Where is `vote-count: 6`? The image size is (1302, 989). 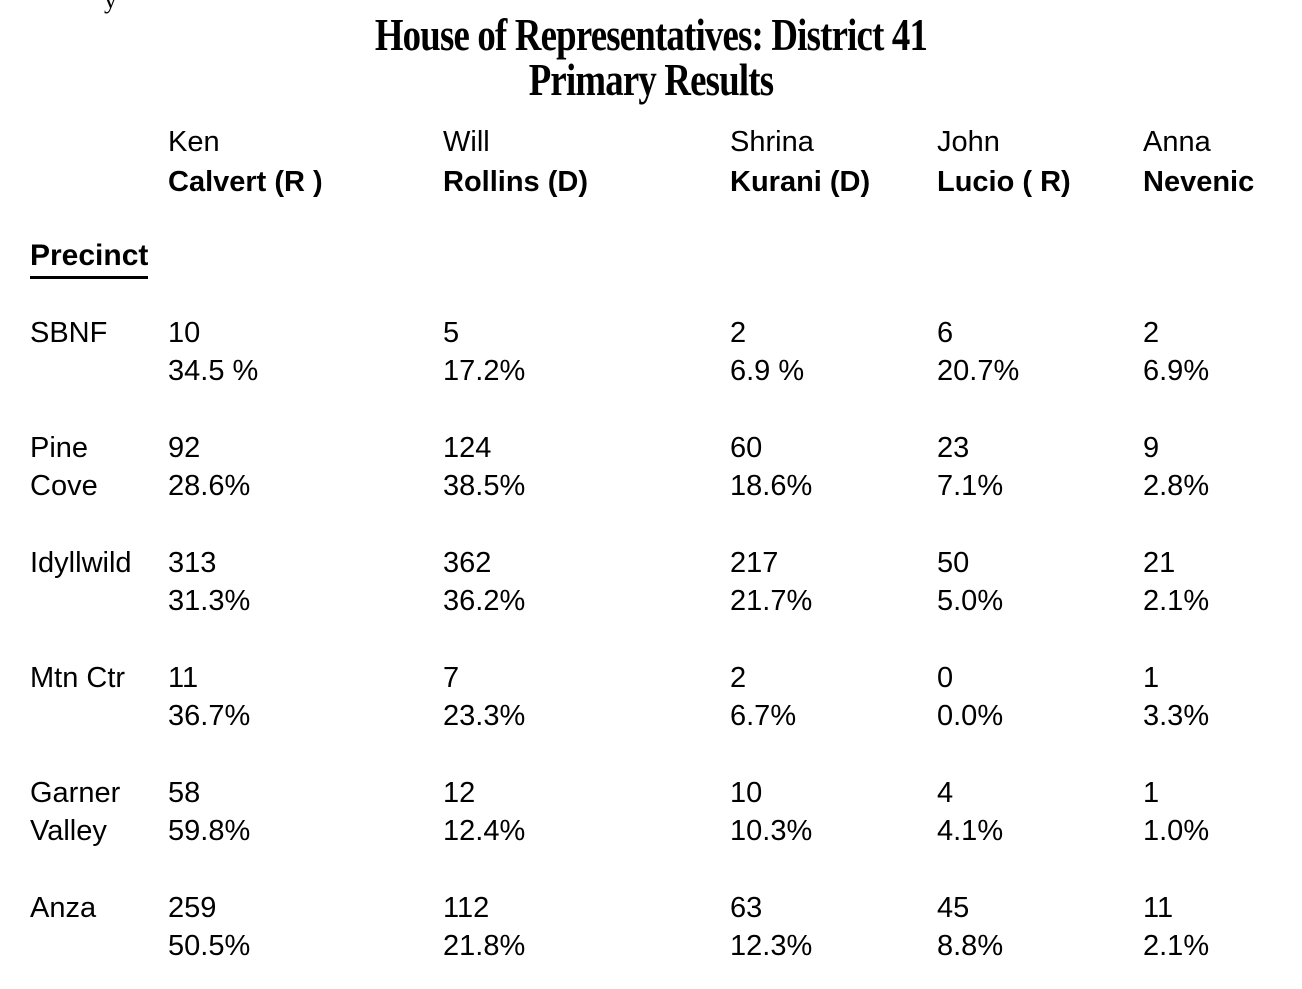 vote-count: 6 is located at coordinates (945, 333).